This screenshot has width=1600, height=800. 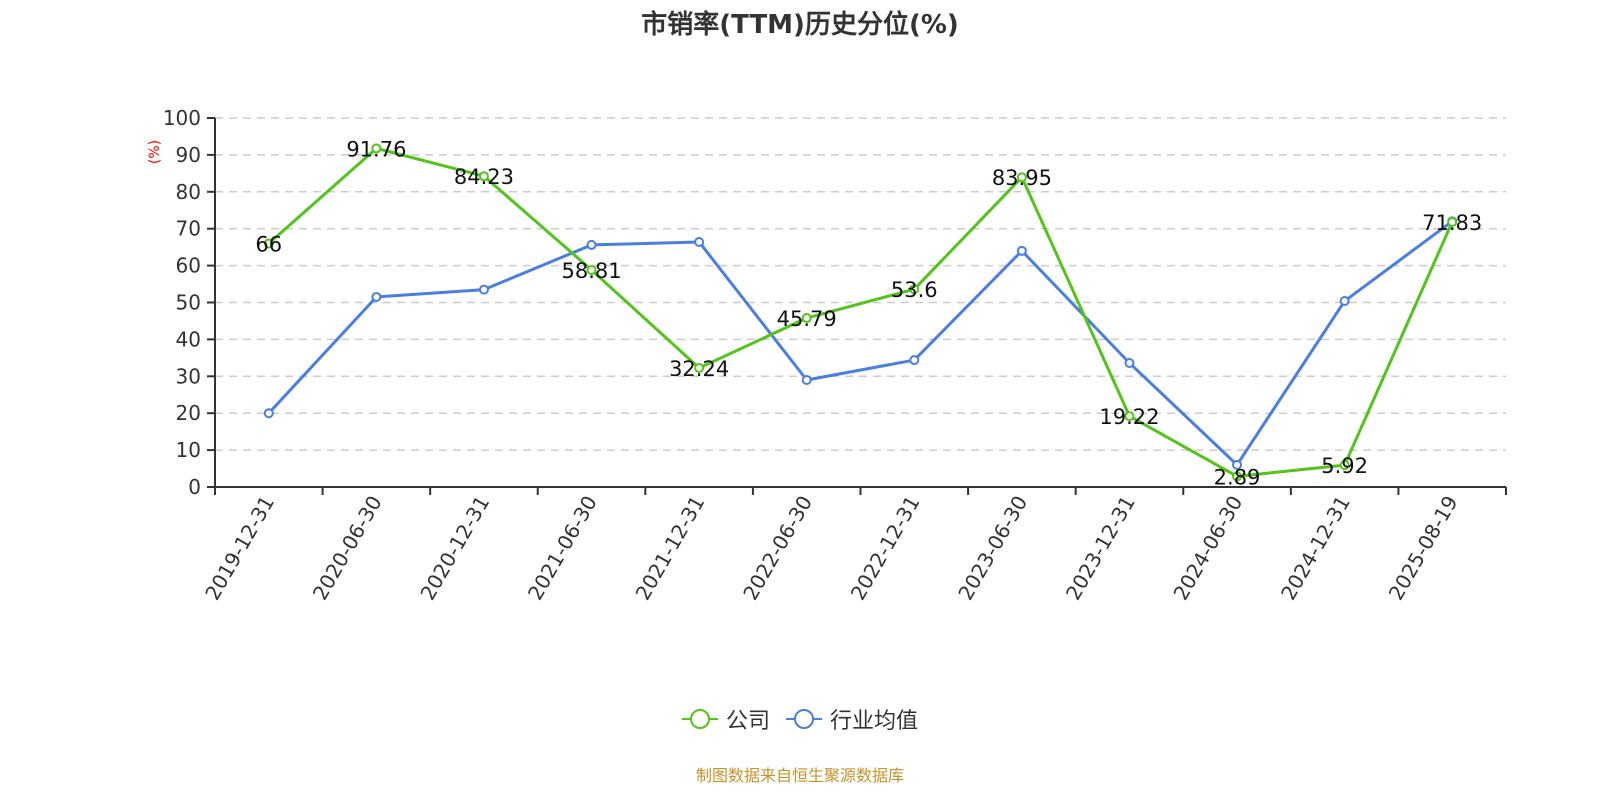 I want to click on data-label: 45.79, so click(x=807, y=319).